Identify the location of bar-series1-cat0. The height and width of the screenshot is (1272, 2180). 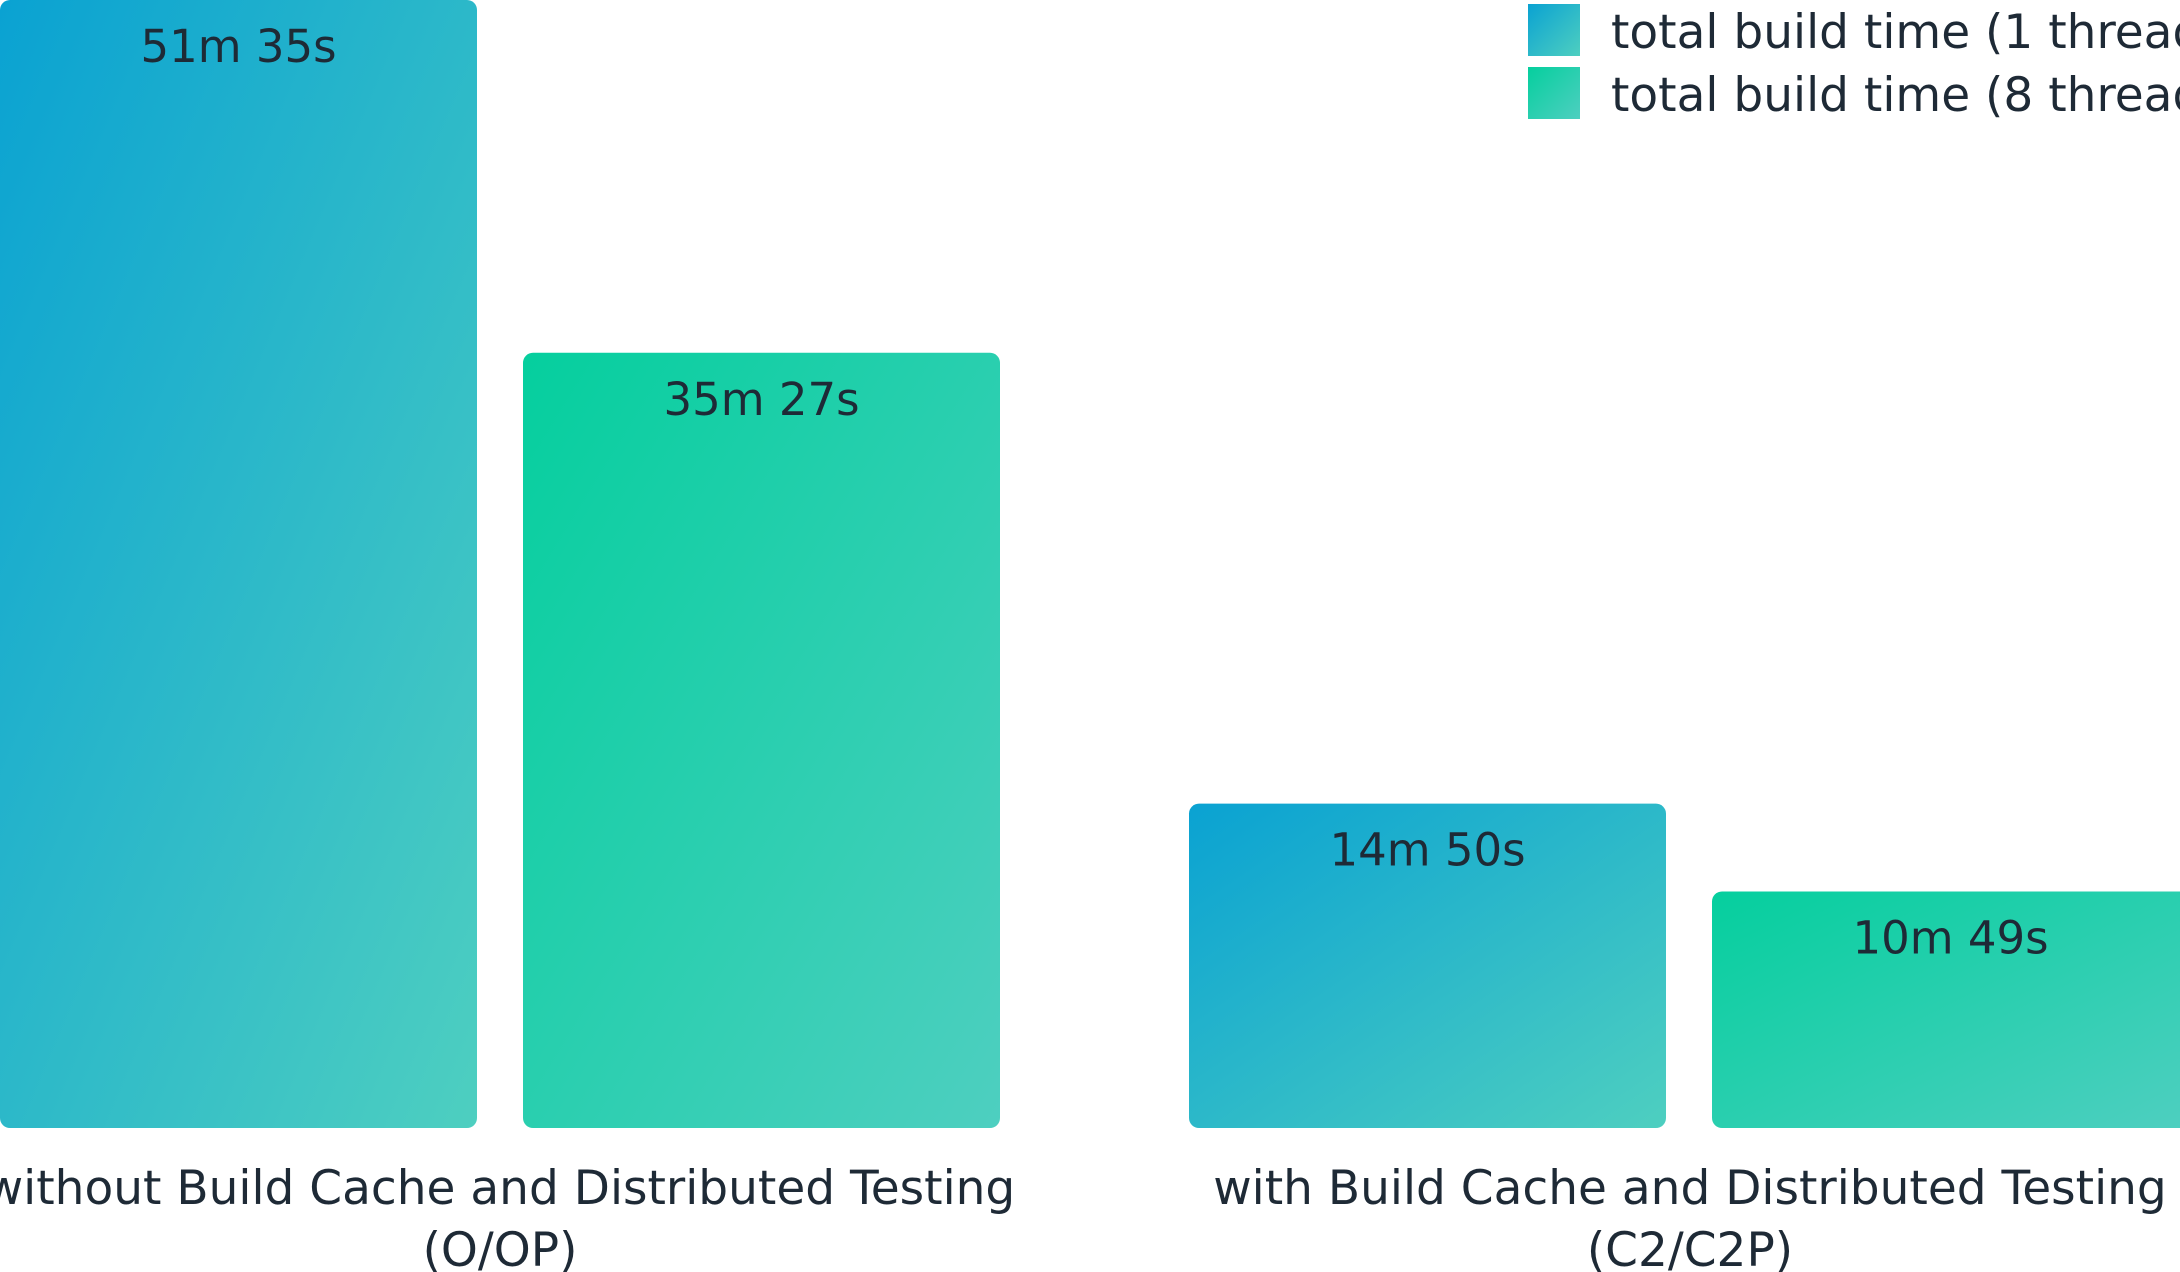
(761, 740).